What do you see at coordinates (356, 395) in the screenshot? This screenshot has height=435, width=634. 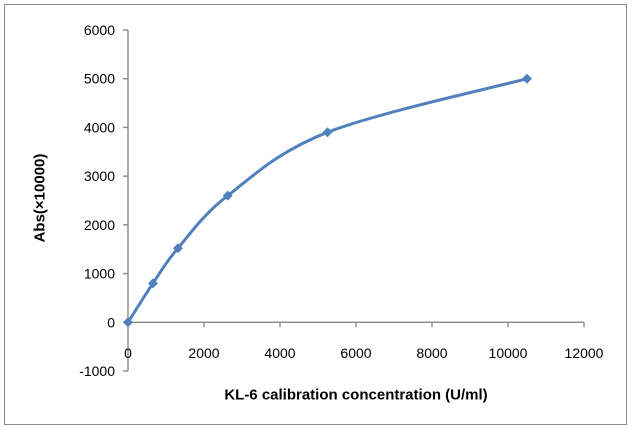 I see `x-axis-title: KL-6 calibration concentration (U/ml)` at bounding box center [356, 395].